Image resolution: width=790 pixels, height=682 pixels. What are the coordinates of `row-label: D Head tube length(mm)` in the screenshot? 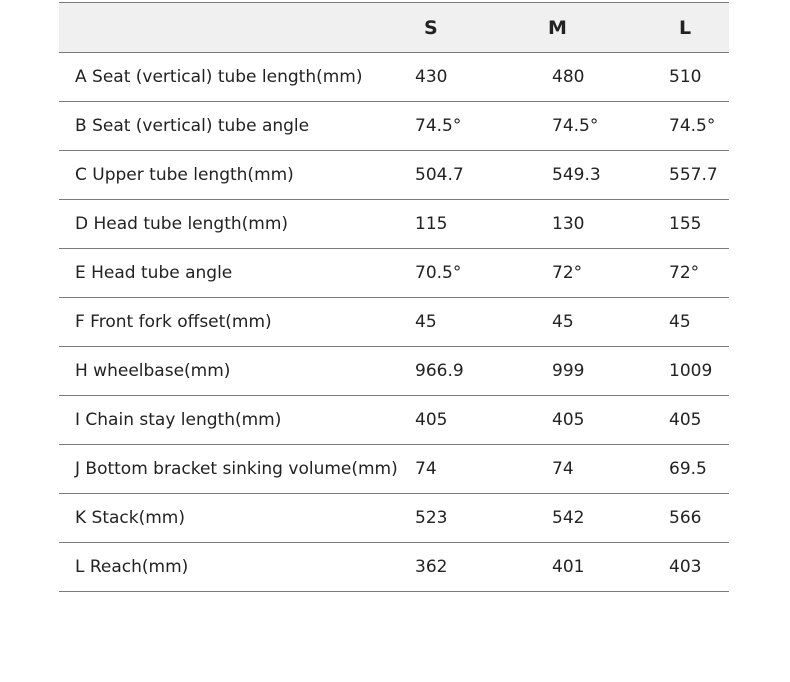 It's located at (230, 224).